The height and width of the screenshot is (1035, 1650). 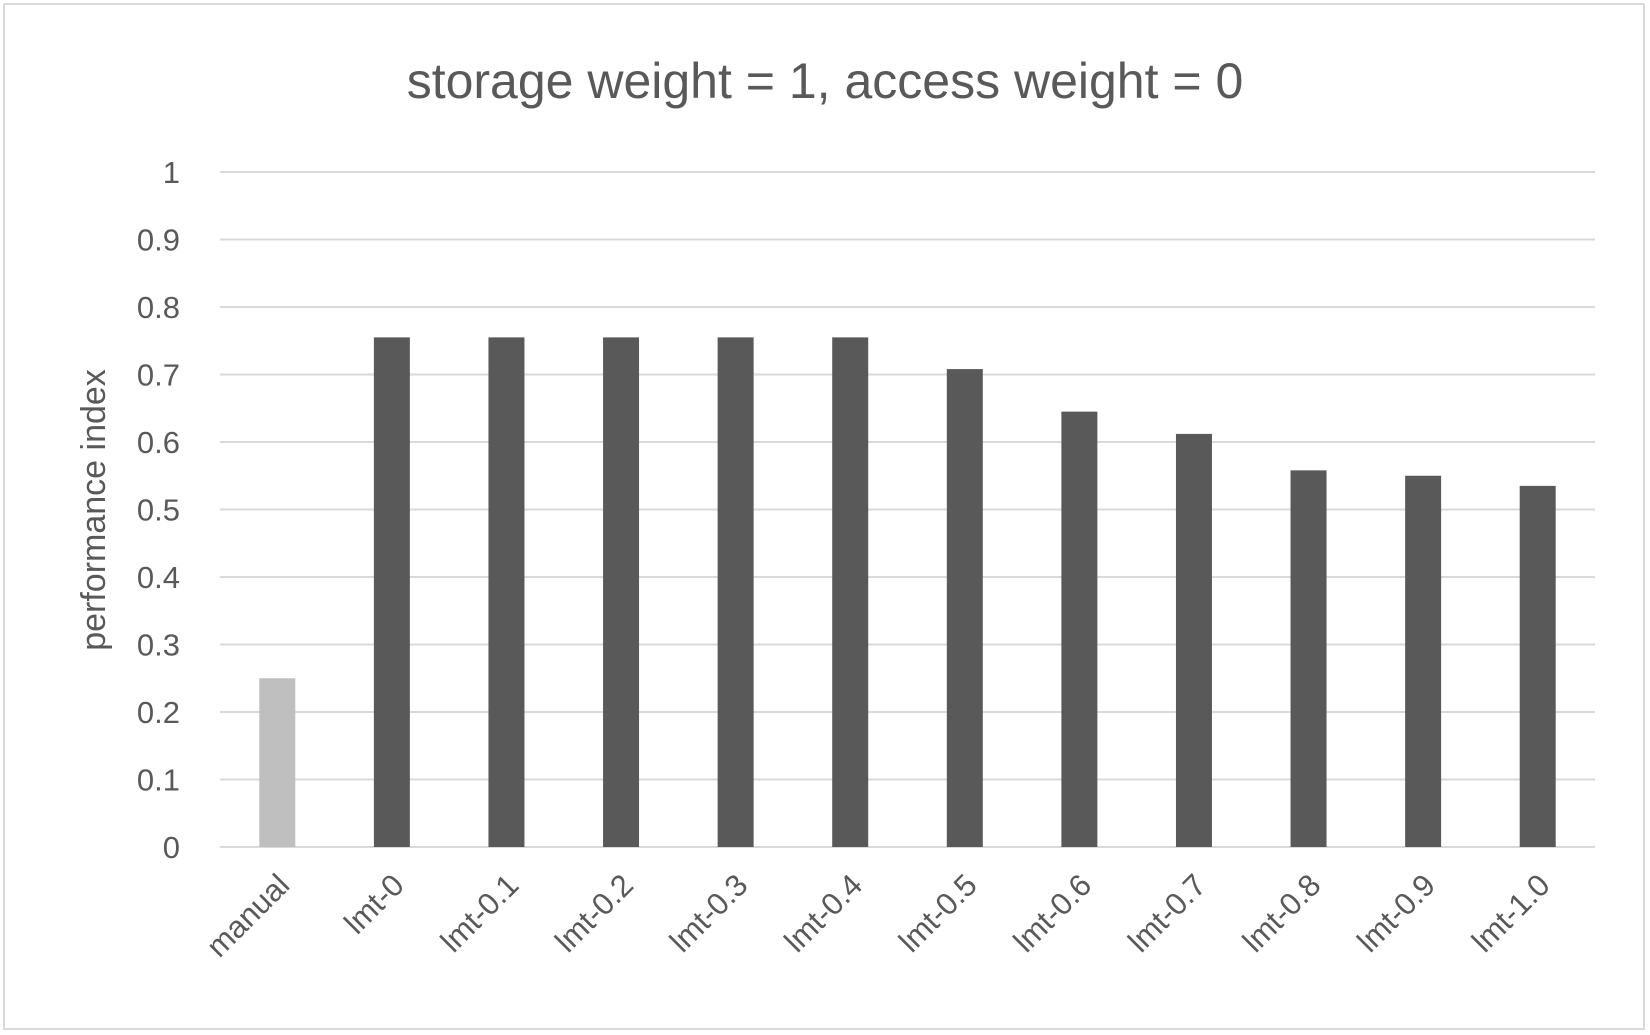 I want to click on x-tick-label: lmt-1.0, so click(x=1511, y=913).